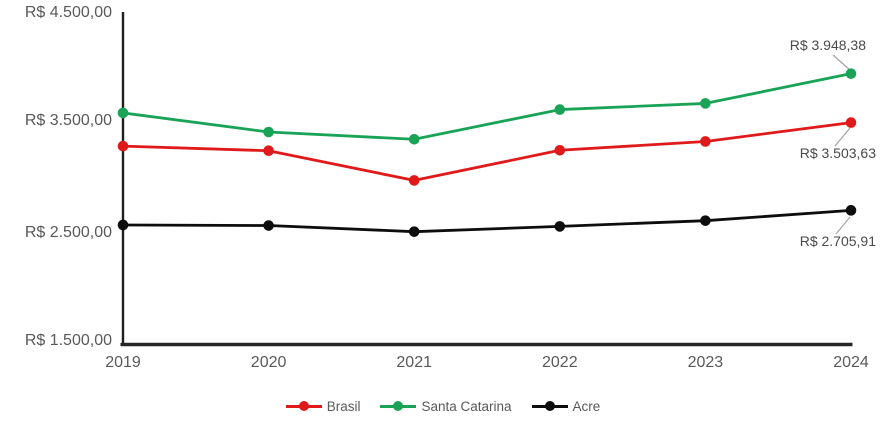 This screenshot has width=886, height=426. What do you see at coordinates (68, 232) in the screenshot?
I see `y-tick-label: R$ 2.500,00` at bounding box center [68, 232].